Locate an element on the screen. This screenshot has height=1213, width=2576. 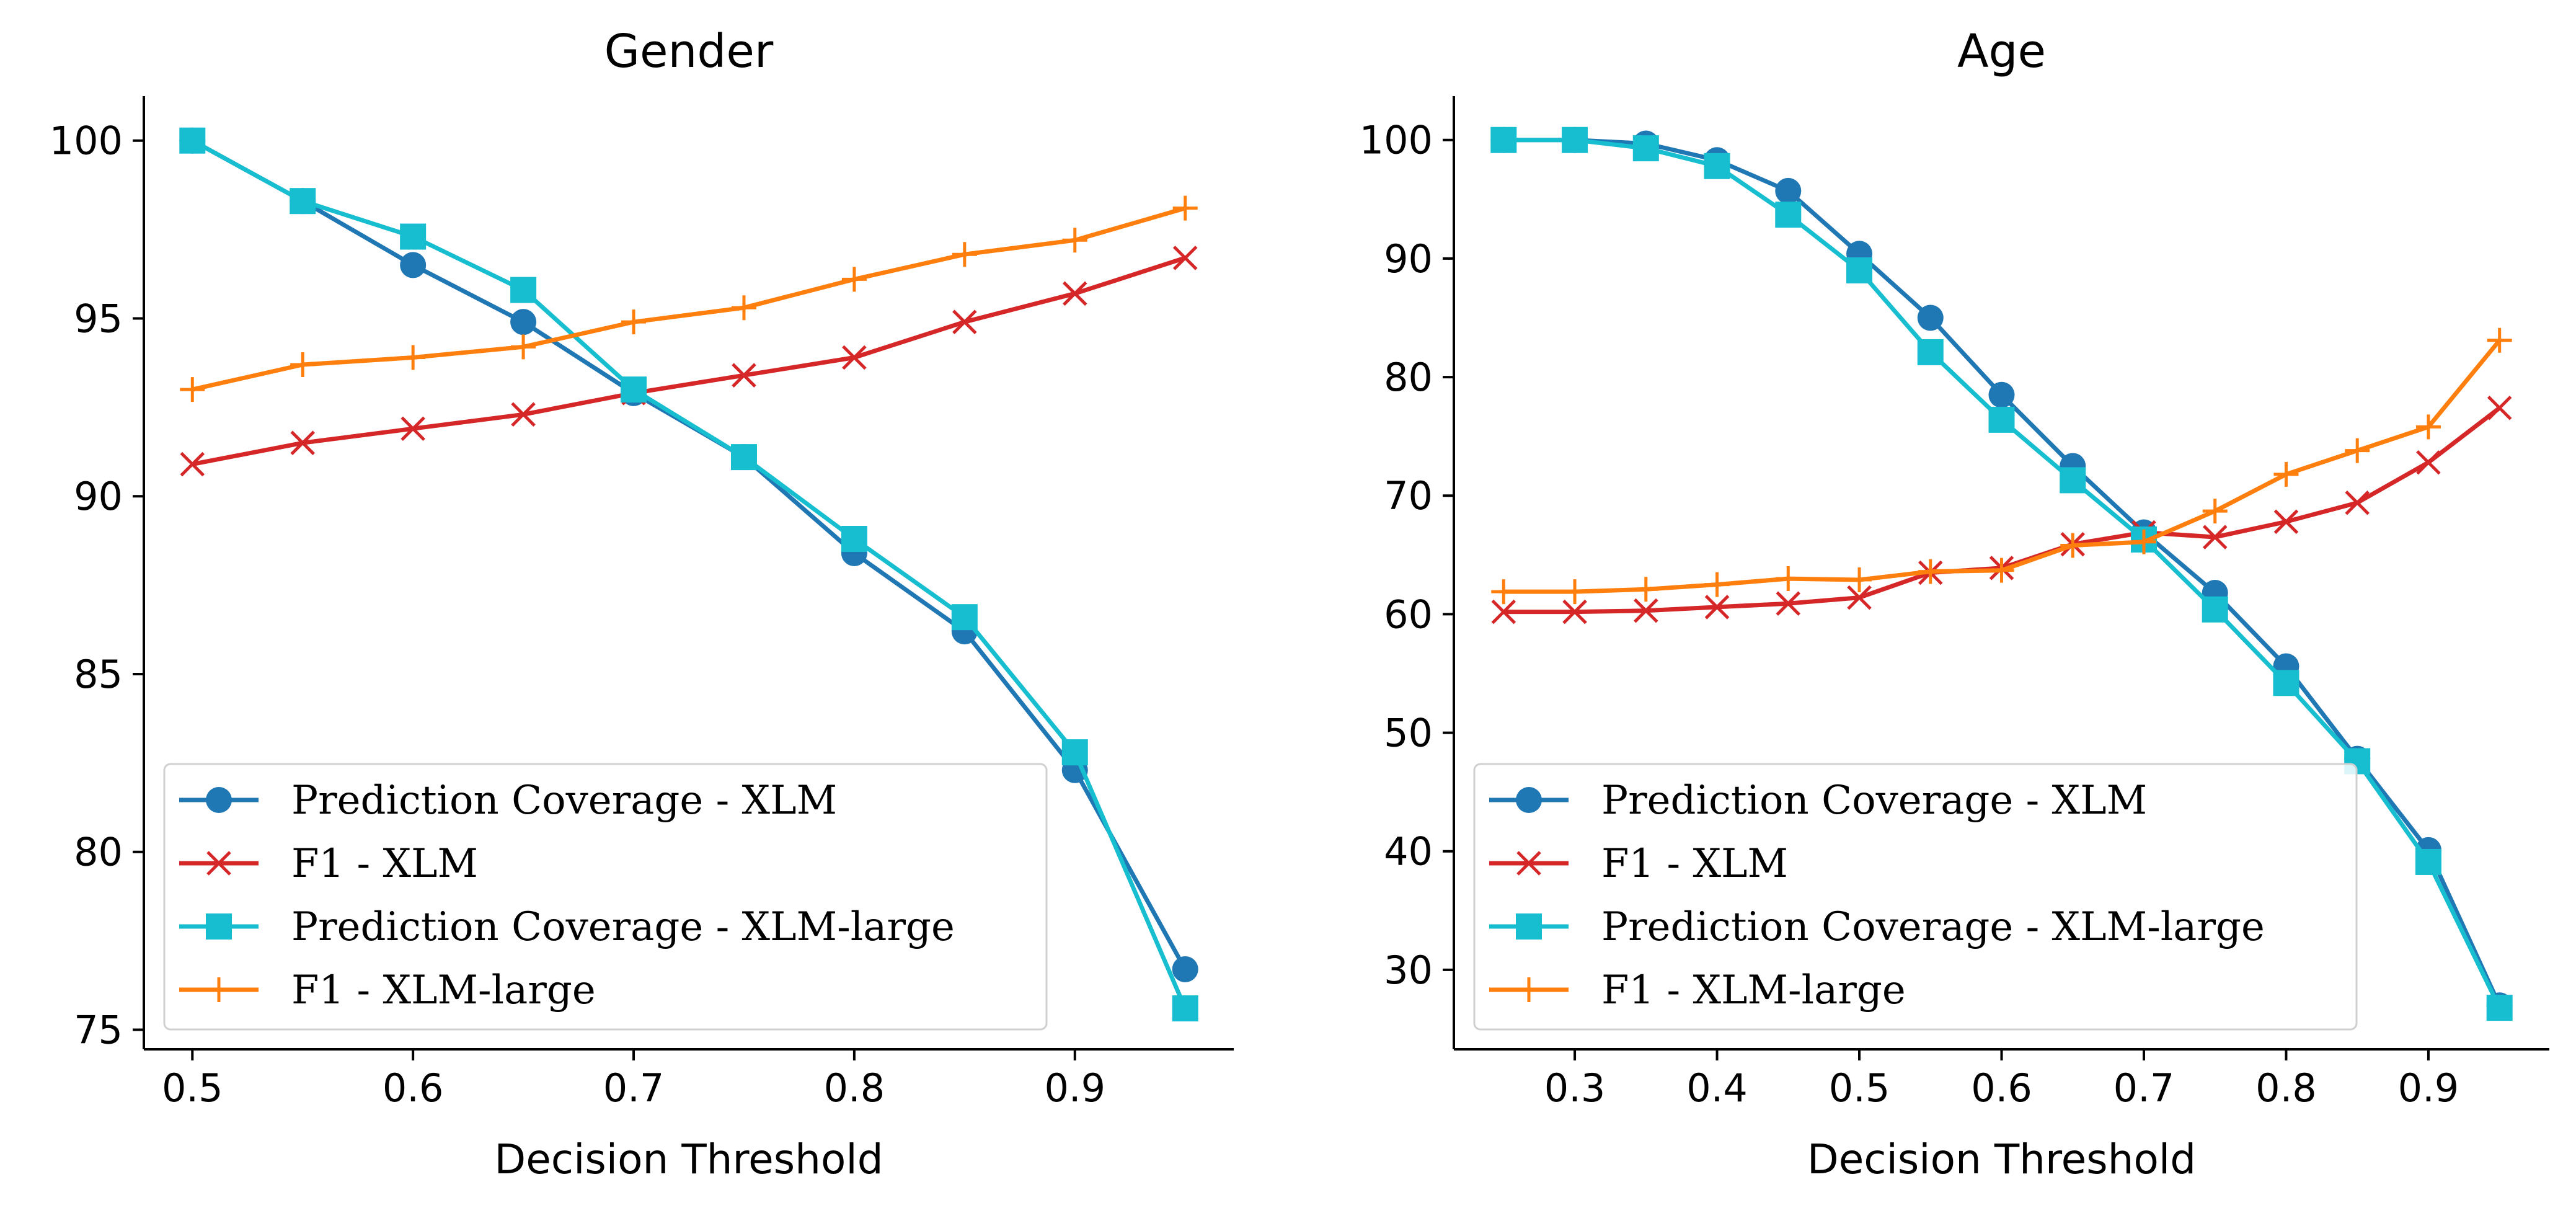
y-tick-label: 40 is located at coordinates (1408, 852).